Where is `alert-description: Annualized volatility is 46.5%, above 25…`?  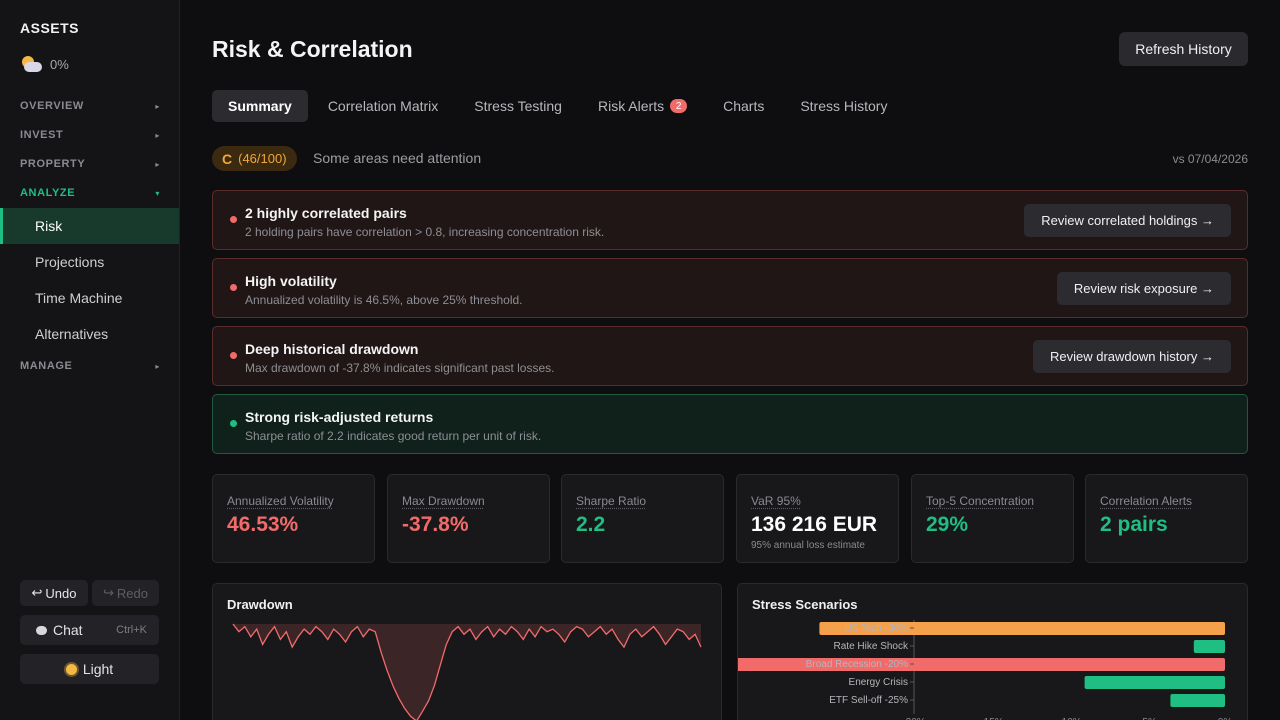 alert-description: Annualized volatility is 46.5%, above 25… is located at coordinates (384, 300).